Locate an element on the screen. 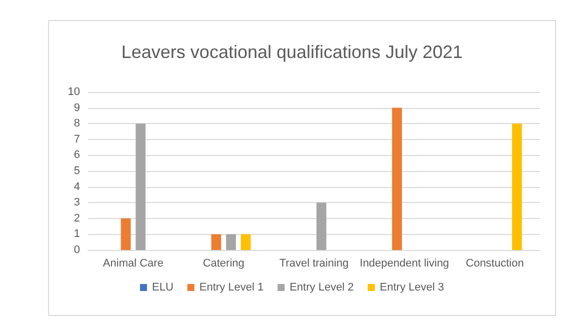  y-tick-label: 8 is located at coordinates (77, 124).